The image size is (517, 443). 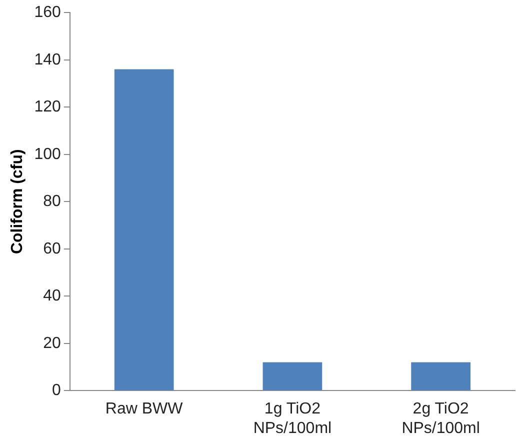 What do you see at coordinates (144, 409) in the screenshot?
I see `x-tick-label: Raw BWW` at bounding box center [144, 409].